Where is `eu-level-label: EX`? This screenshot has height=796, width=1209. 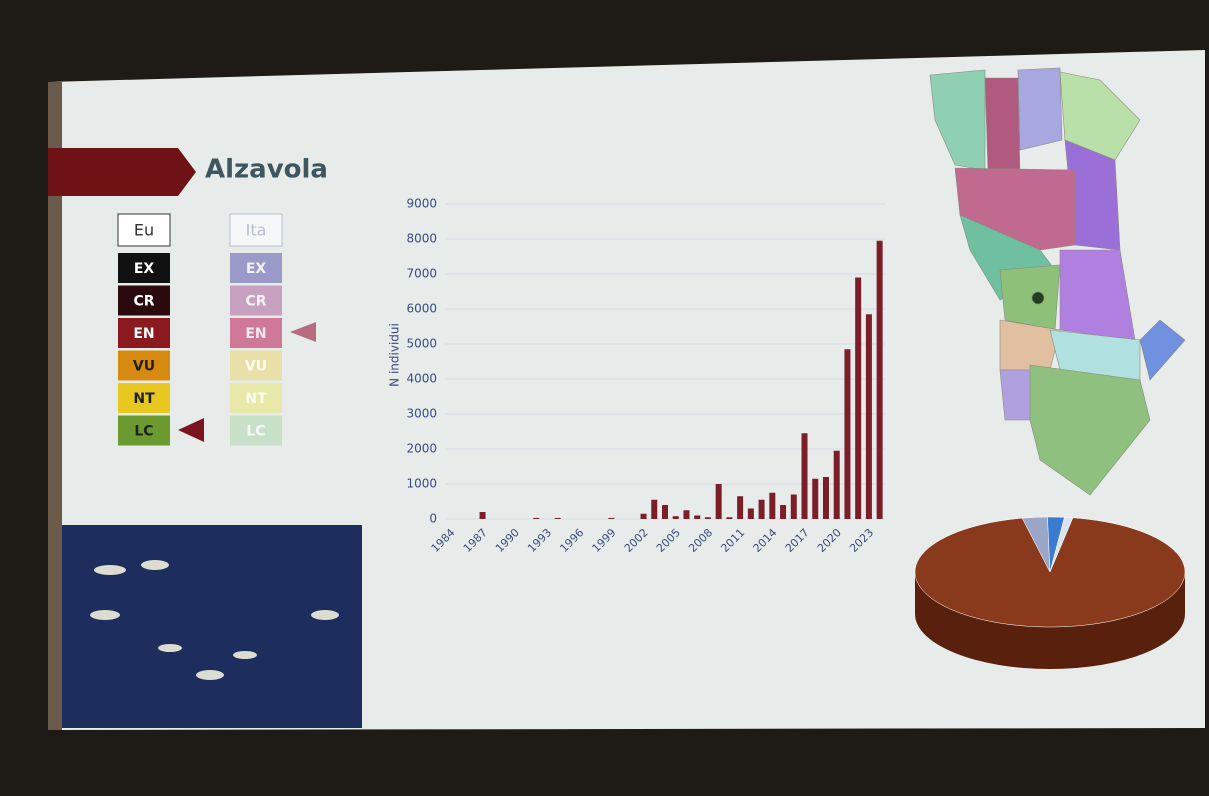 eu-level-label: EX is located at coordinates (144, 269).